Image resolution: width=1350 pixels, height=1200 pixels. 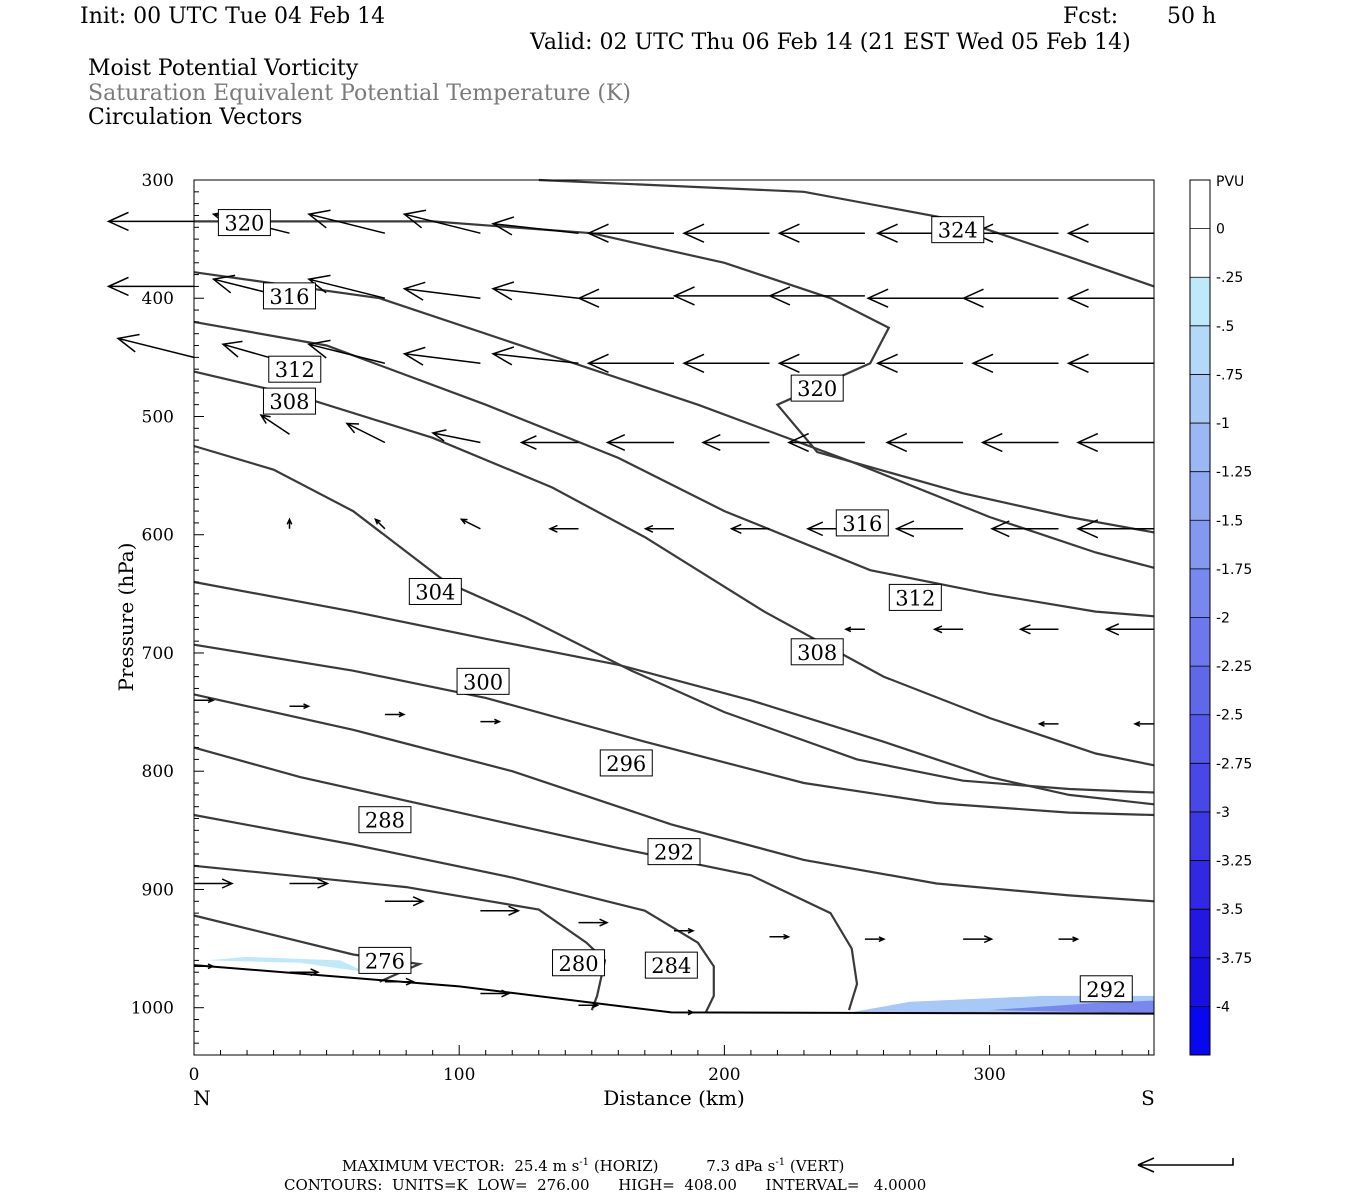 What do you see at coordinates (167, 613) in the screenshot?
I see `y-axis: 300 400 500 600 700 800 900 1000` at bounding box center [167, 613].